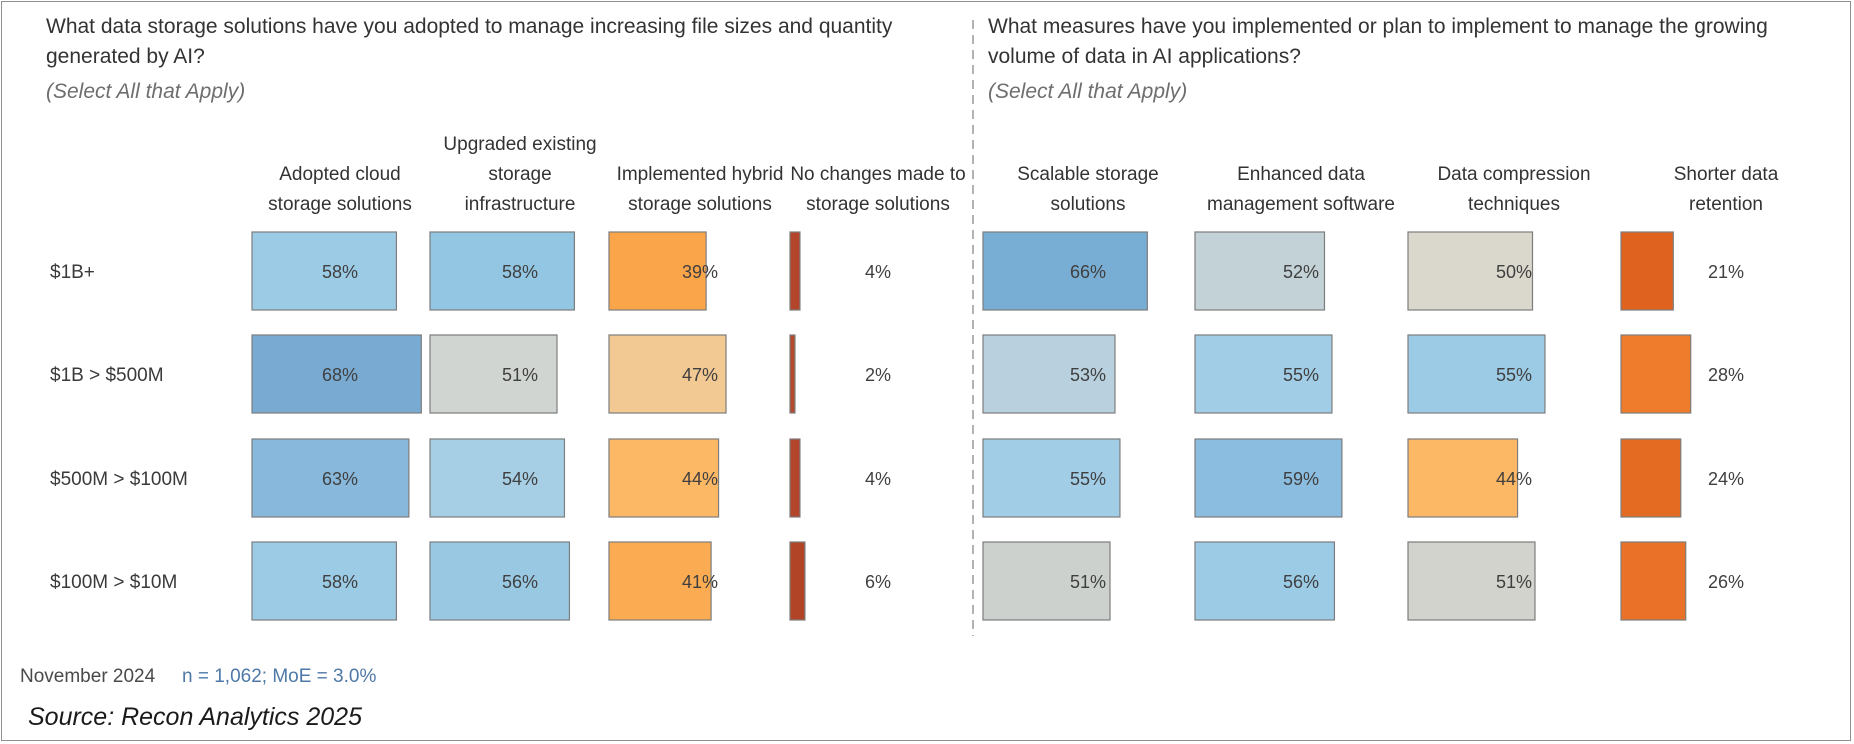 The height and width of the screenshot is (744, 1854). I want to click on row-label: $1B > $500M, so click(107, 375).